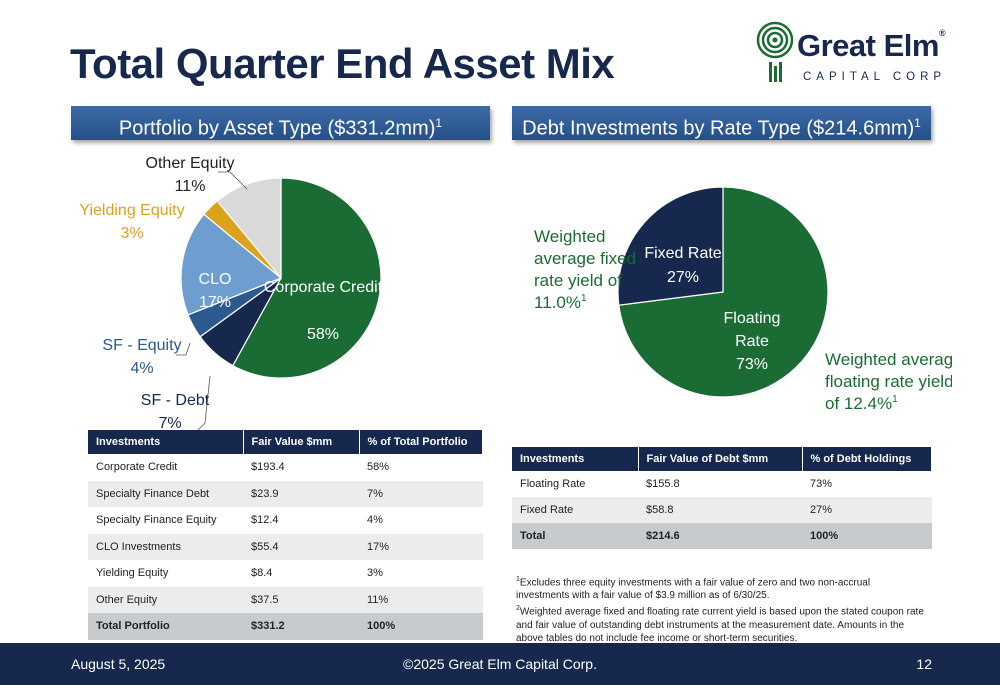 Image resolution: width=1000 pixels, height=685 pixels. What do you see at coordinates (942, 33) in the screenshot?
I see `registered-mark: ®` at bounding box center [942, 33].